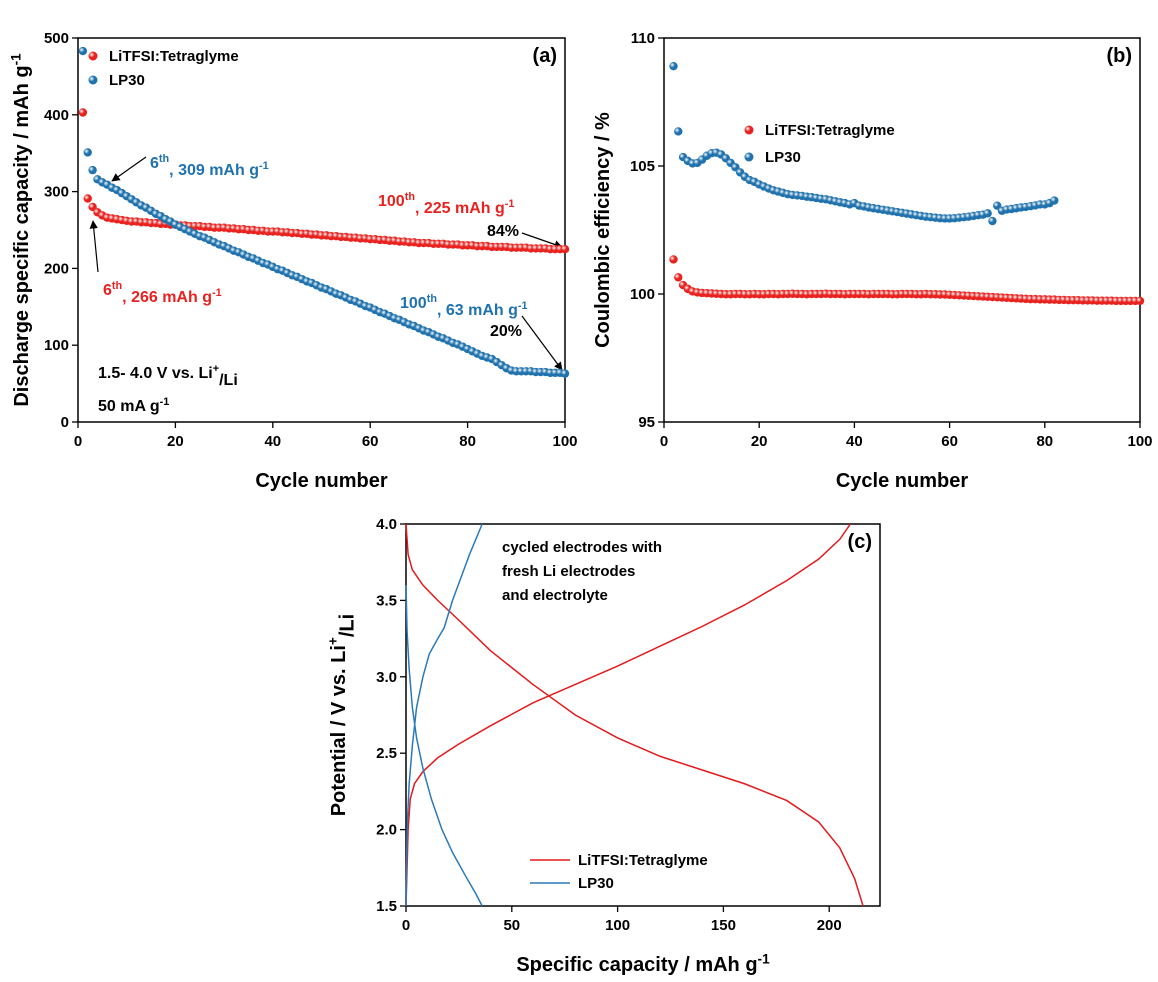 This screenshot has width=1158, height=982. I want to click on arrows, so click(326, 263).